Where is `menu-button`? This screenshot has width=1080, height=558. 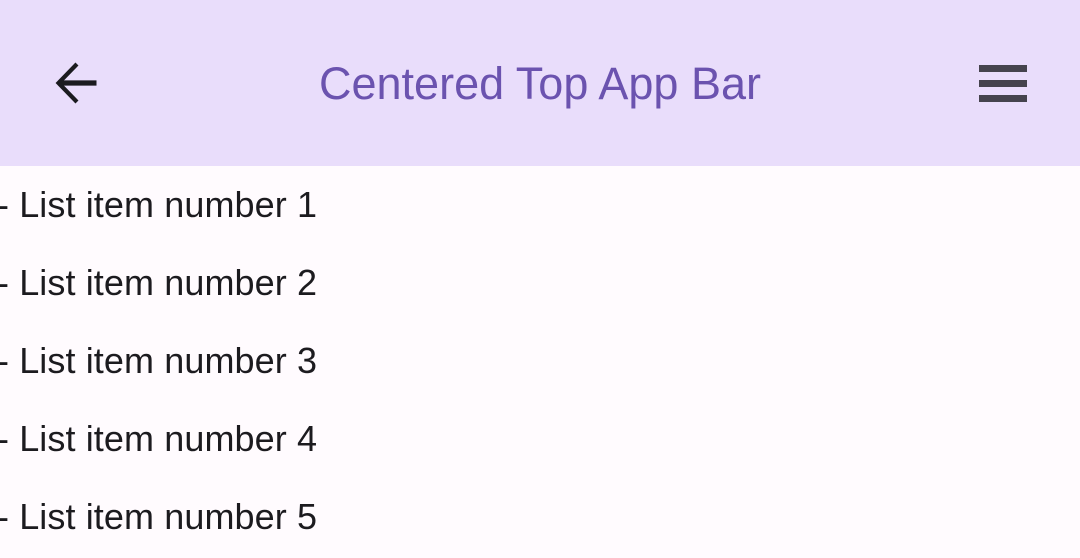
menu-button is located at coordinates (1003, 83).